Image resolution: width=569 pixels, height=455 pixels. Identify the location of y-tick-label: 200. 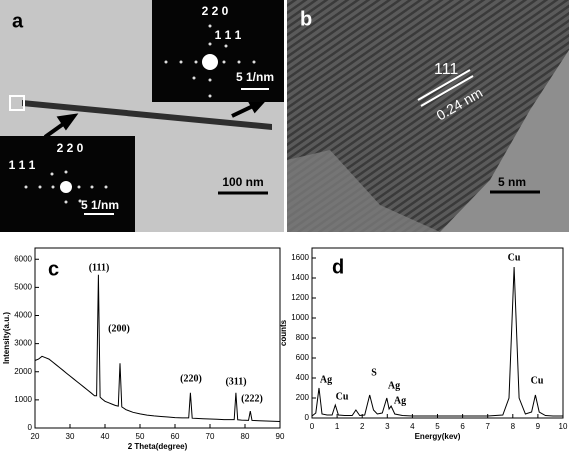
(303, 397).